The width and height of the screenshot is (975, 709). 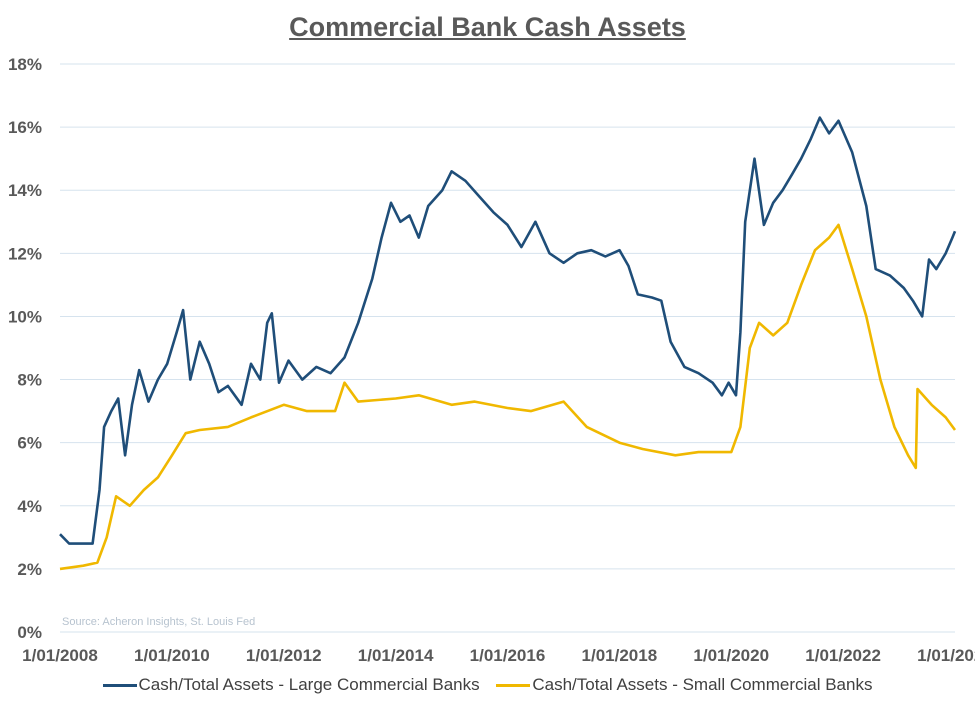 I want to click on y-tick-label: 6%, so click(x=29, y=443).